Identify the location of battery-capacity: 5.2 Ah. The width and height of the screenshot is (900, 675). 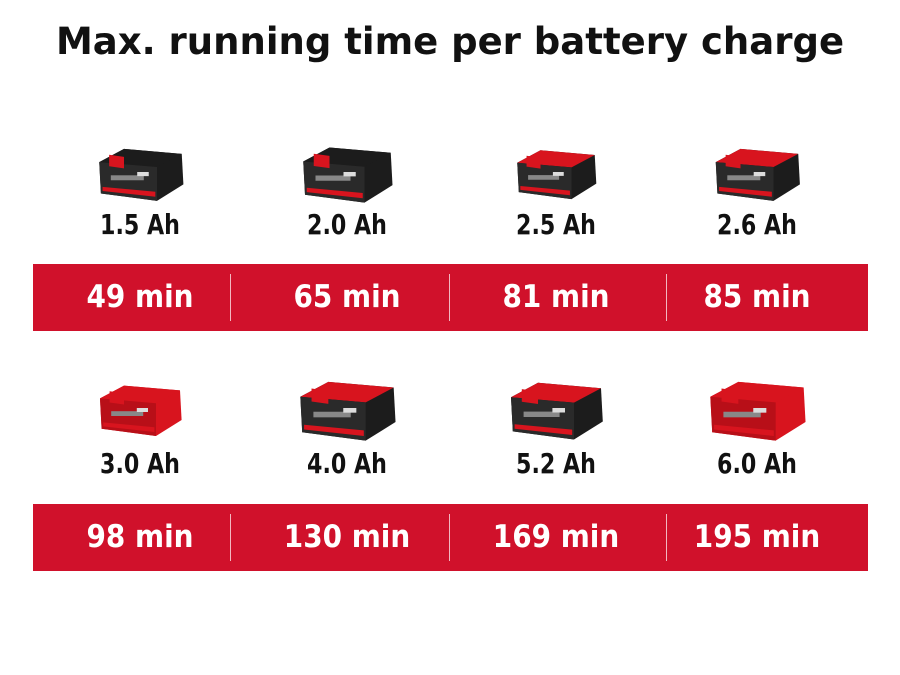
(556, 463).